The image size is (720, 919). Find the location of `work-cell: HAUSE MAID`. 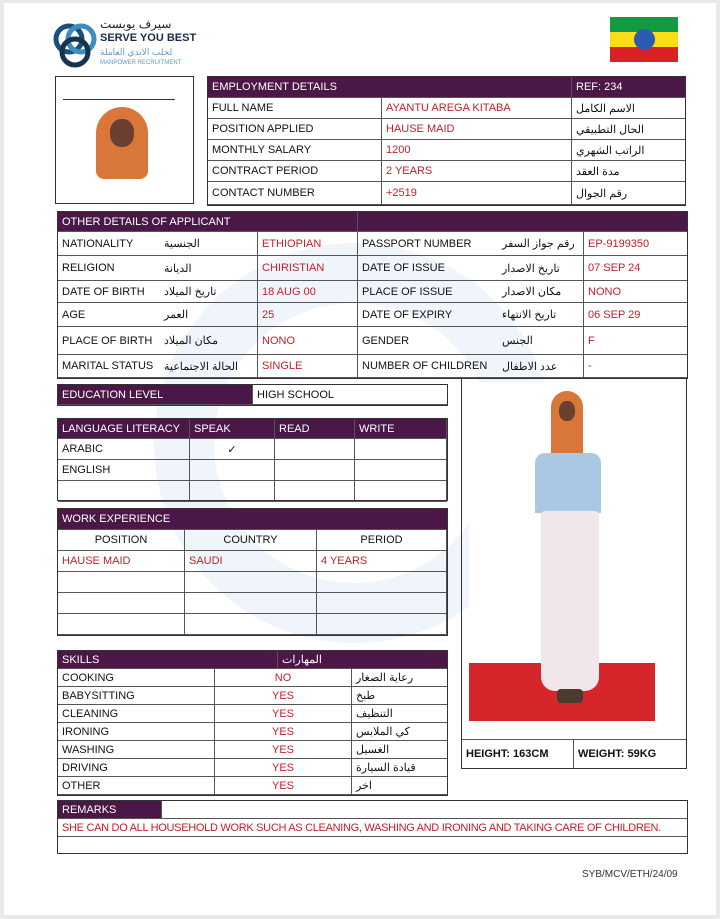

work-cell: HAUSE MAID is located at coordinates (121, 561).